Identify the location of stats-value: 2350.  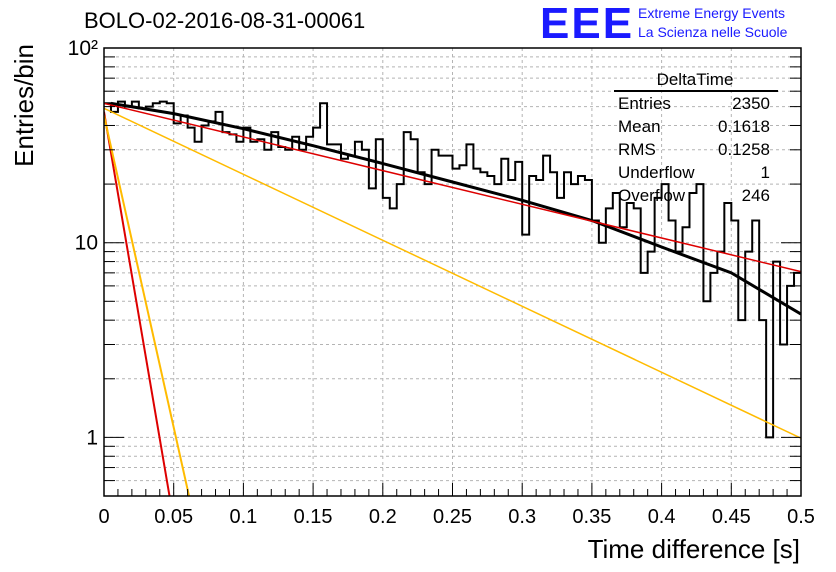
(751, 103).